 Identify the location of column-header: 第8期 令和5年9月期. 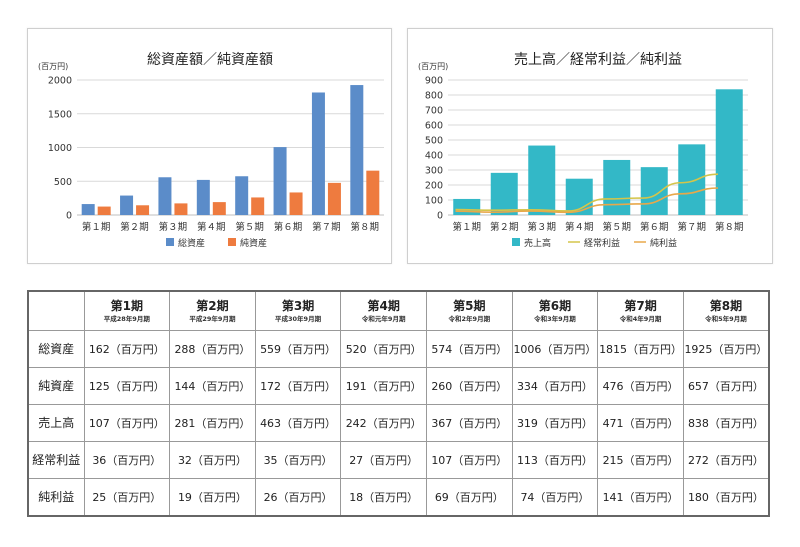
(726, 310).